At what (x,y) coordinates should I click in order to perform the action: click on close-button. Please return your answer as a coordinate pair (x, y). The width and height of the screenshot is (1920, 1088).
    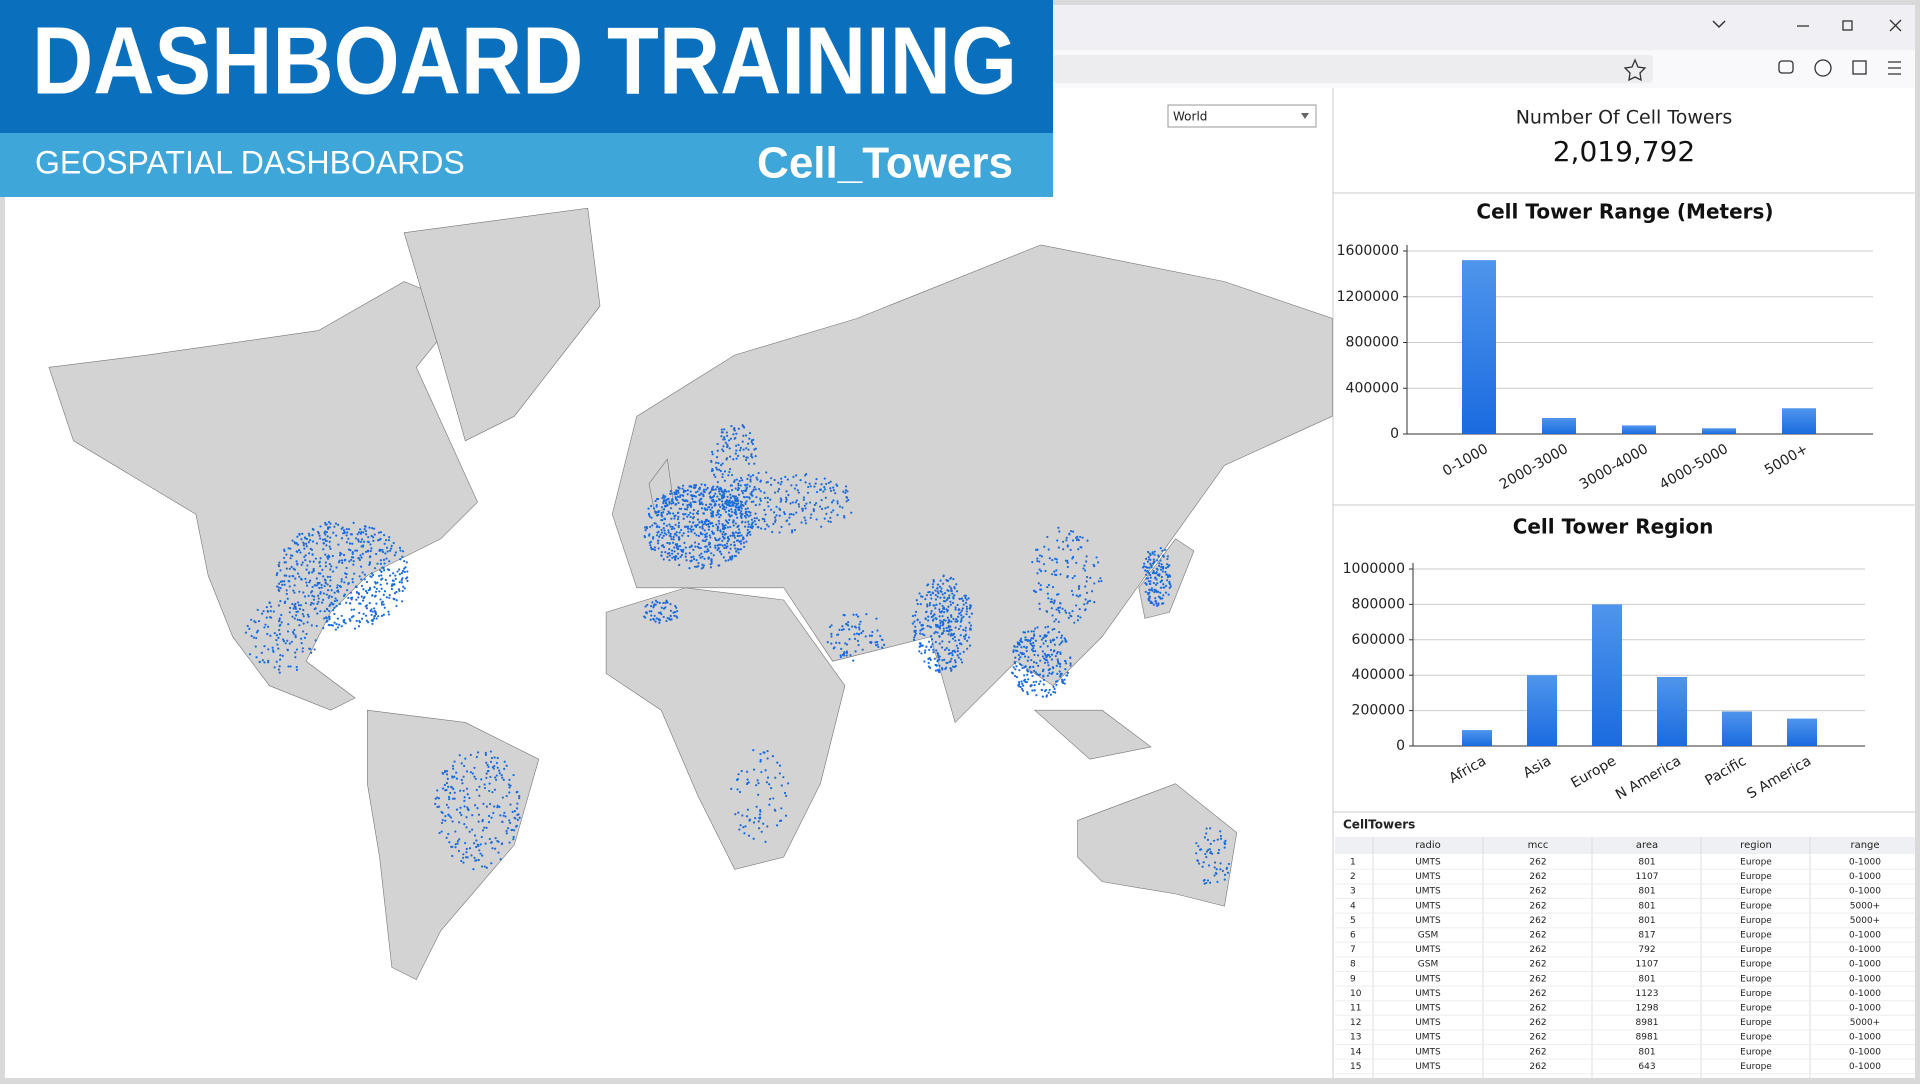
    Looking at the image, I should click on (1895, 25).